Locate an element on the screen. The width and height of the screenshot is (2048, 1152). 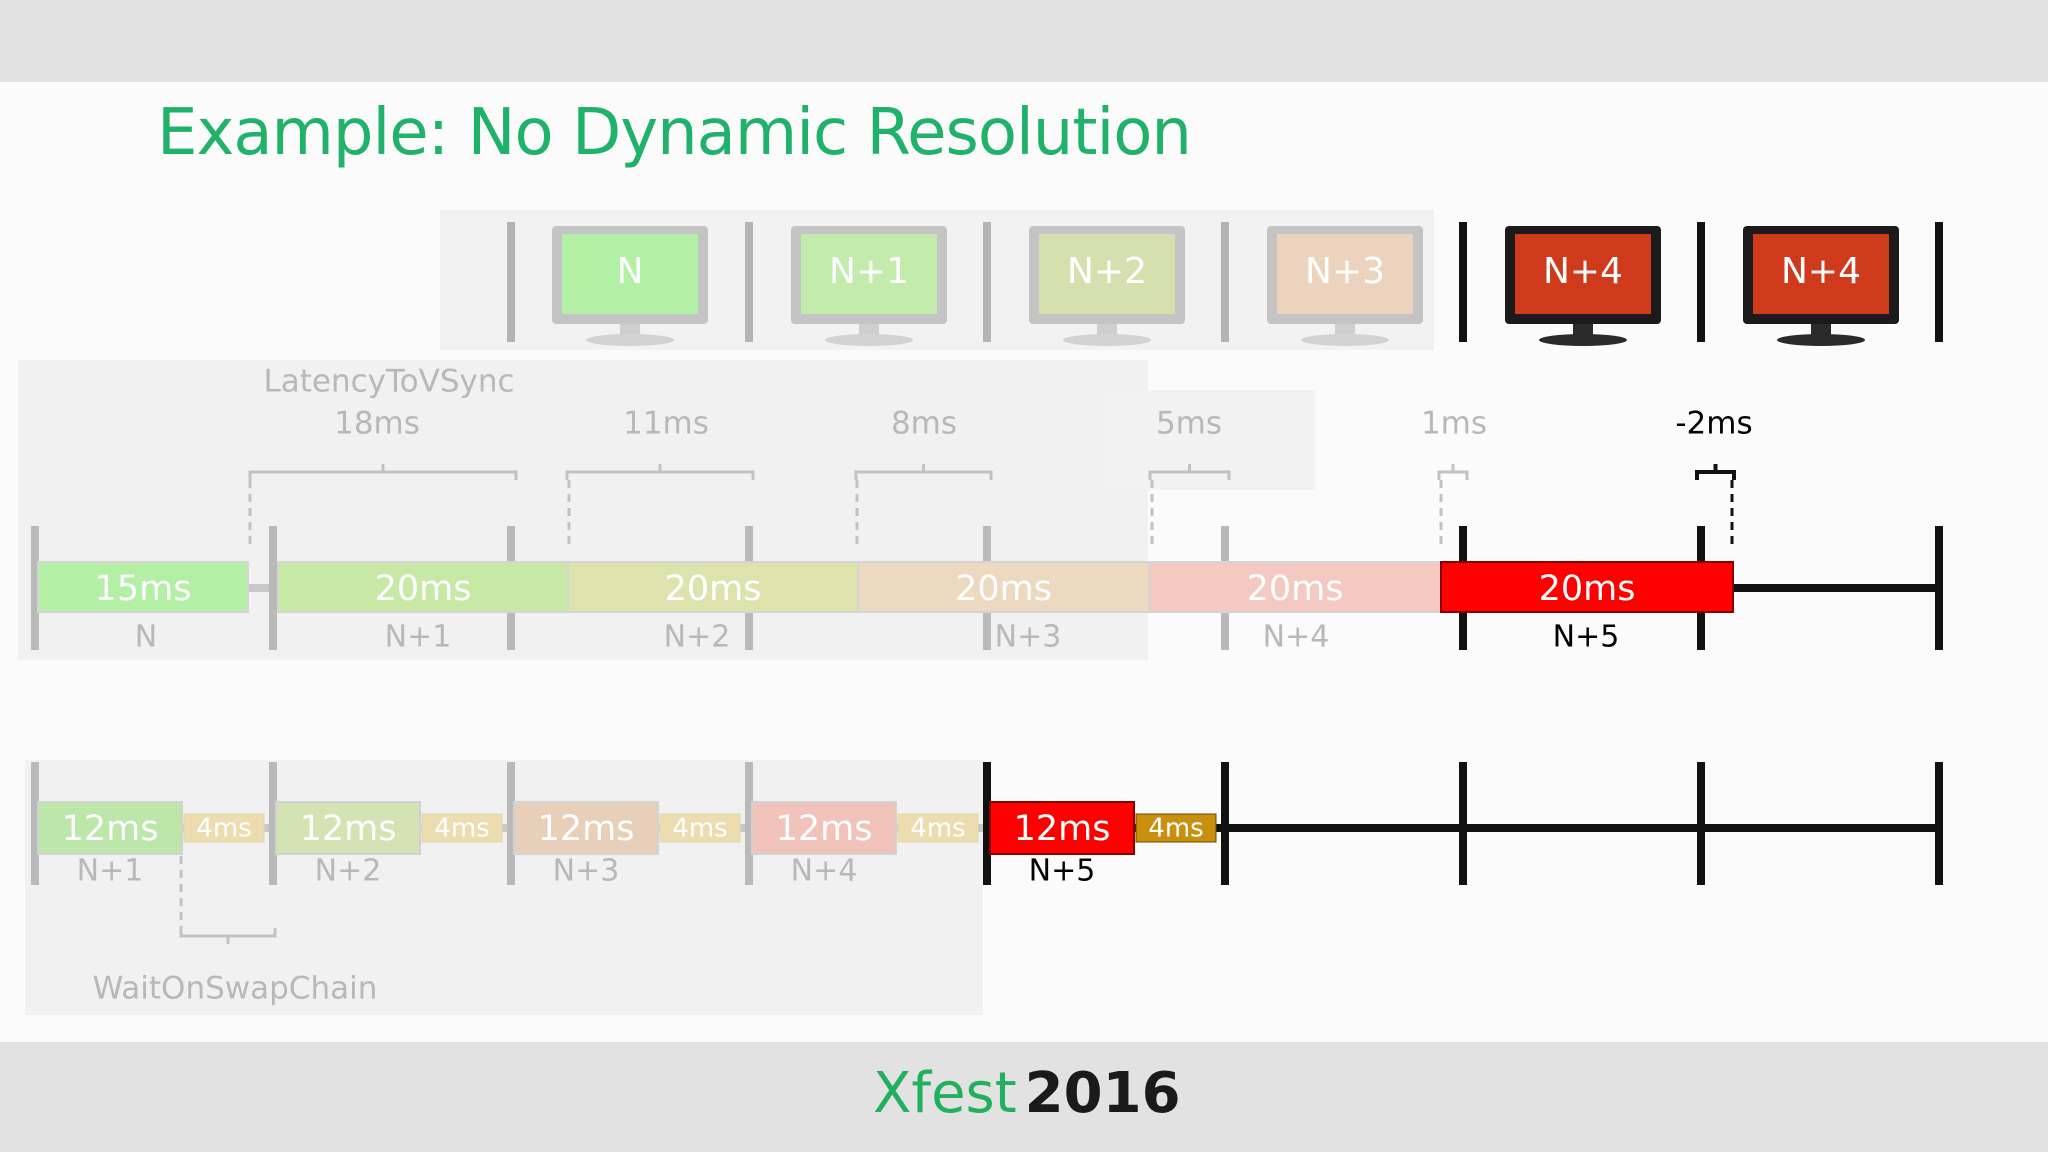
timeline1-frame-label: N+1 is located at coordinates (418, 637).